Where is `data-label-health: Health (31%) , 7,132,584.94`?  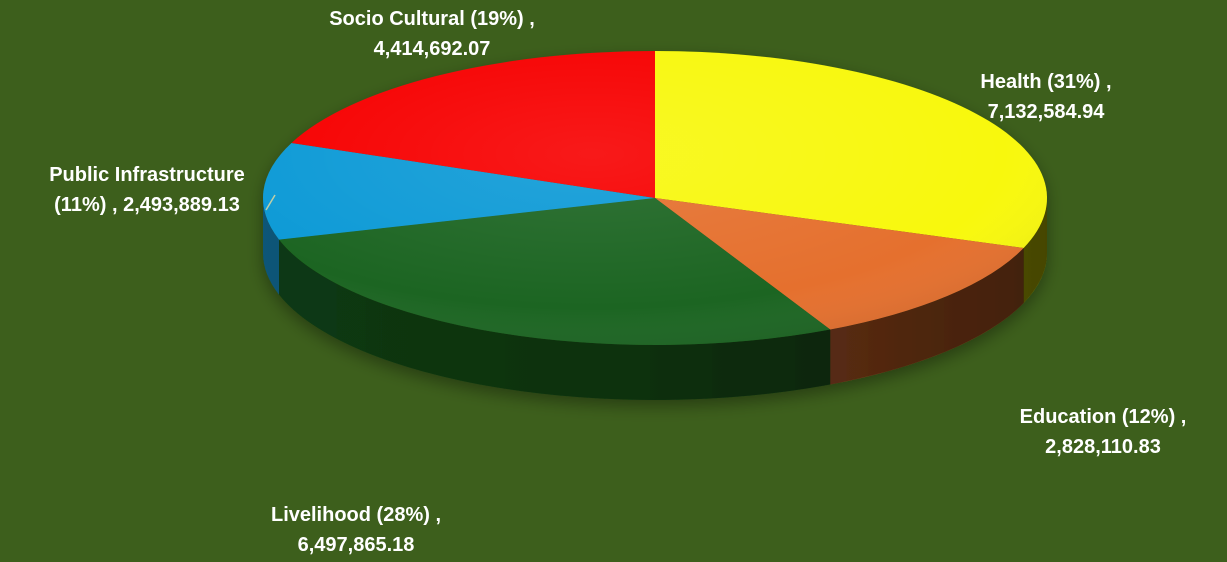 data-label-health: Health (31%) , 7,132,584.94 is located at coordinates (1045, 97).